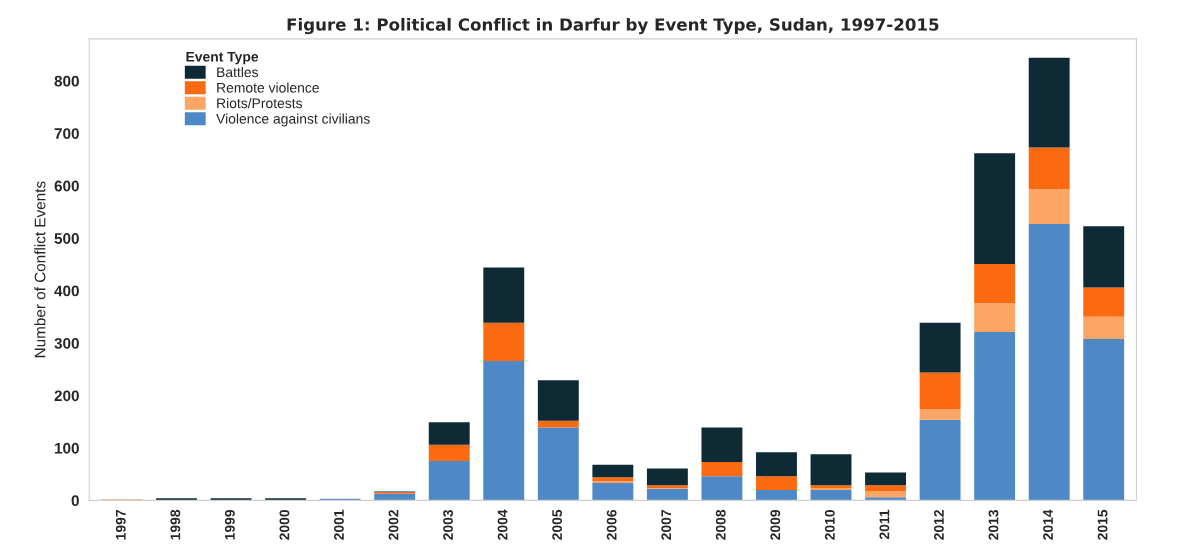 The image size is (1190, 556). Describe the element at coordinates (611, 524) in the screenshot. I see `x-tick-label: 2006` at that location.